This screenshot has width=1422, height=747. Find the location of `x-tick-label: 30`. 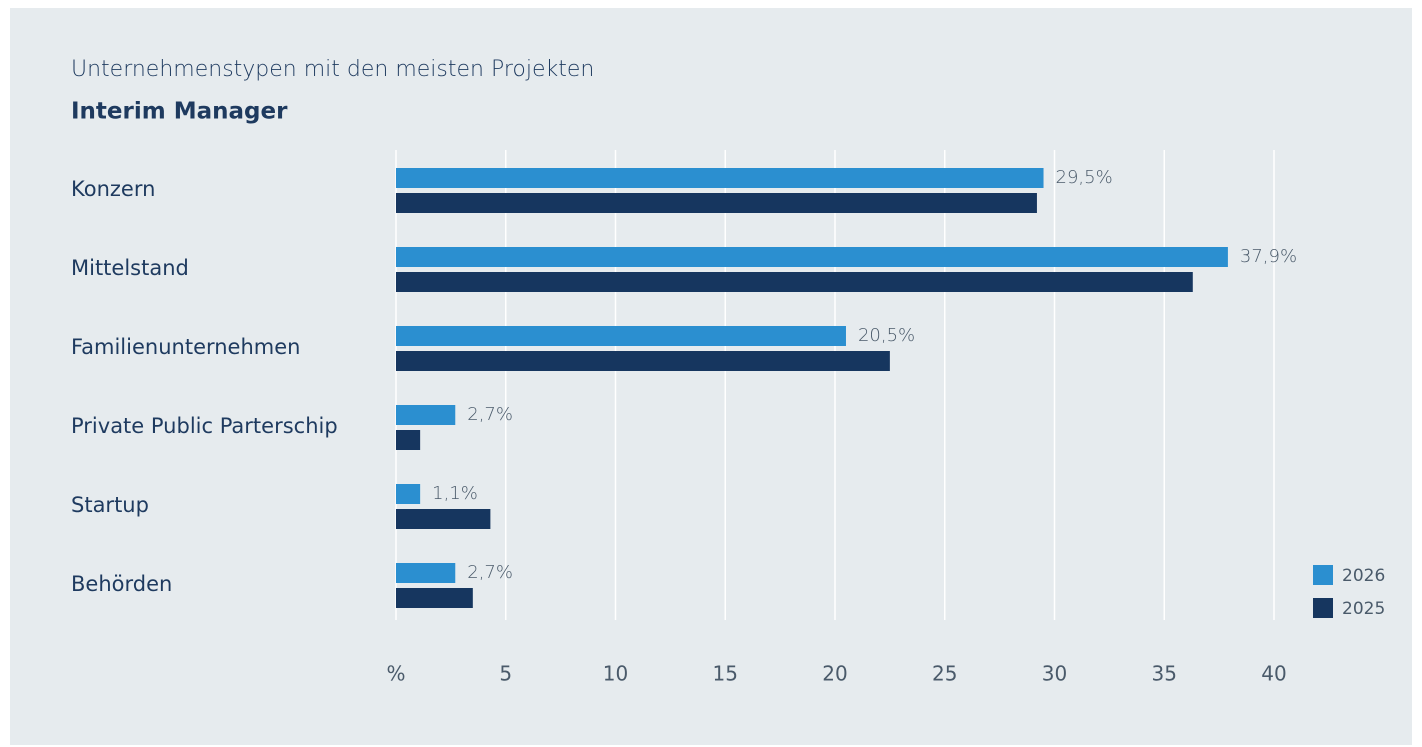

x-tick-label: 30 is located at coordinates (1054, 674).